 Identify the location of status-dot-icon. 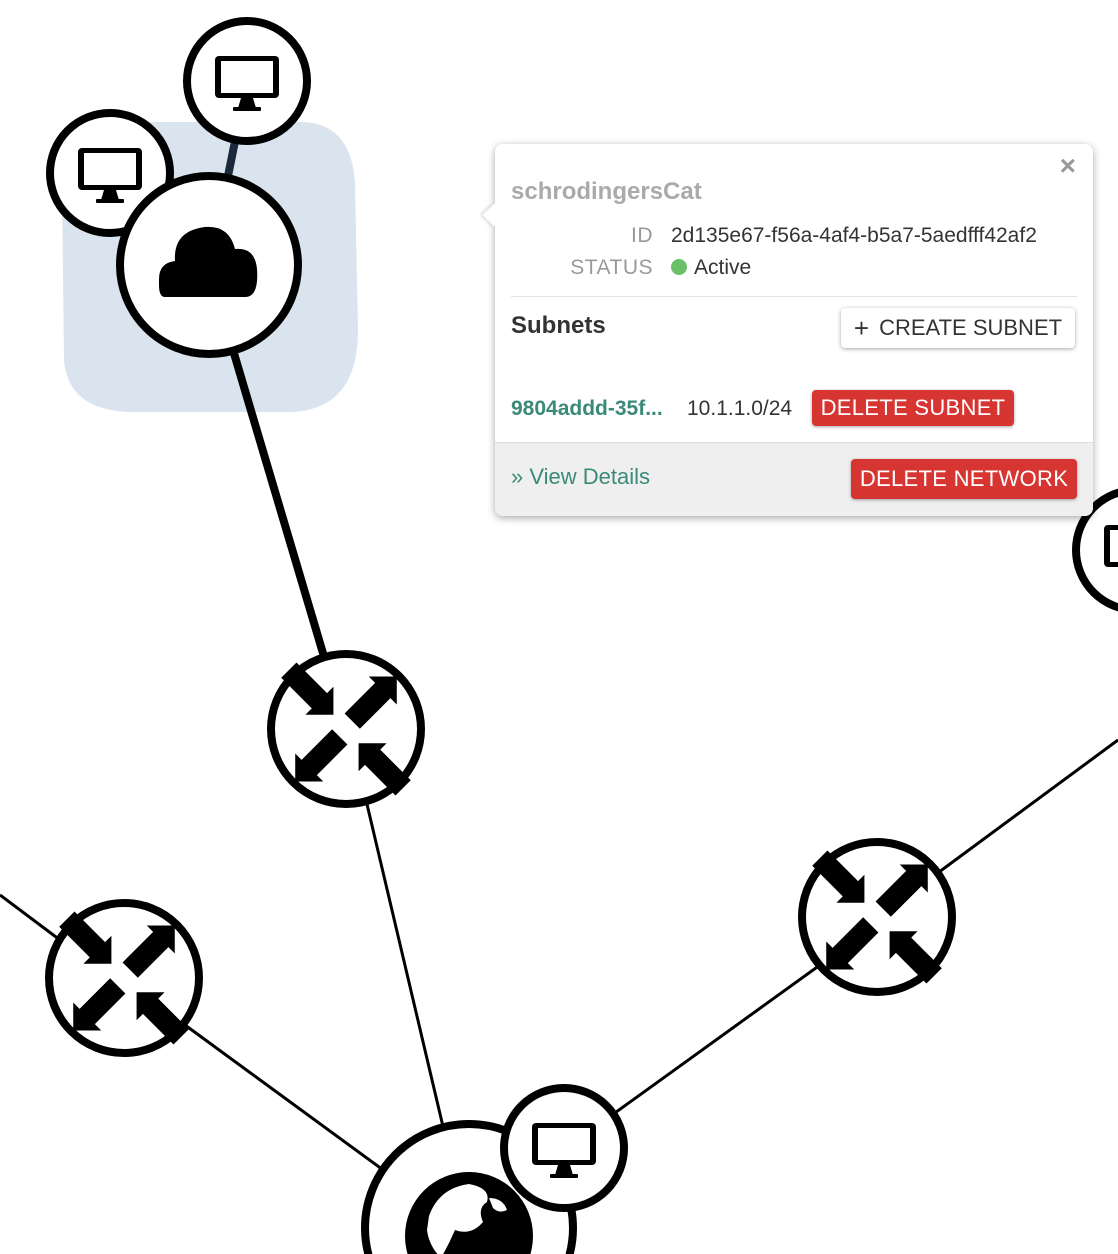
(679, 267).